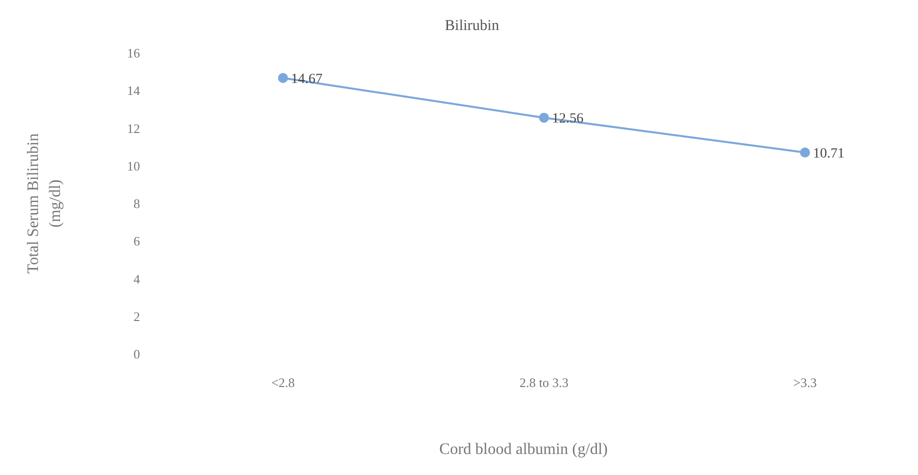  What do you see at coordinates (137, 278) in the screenshot?
I see `y-tick-label: 4` at bounding box center [137, 278].